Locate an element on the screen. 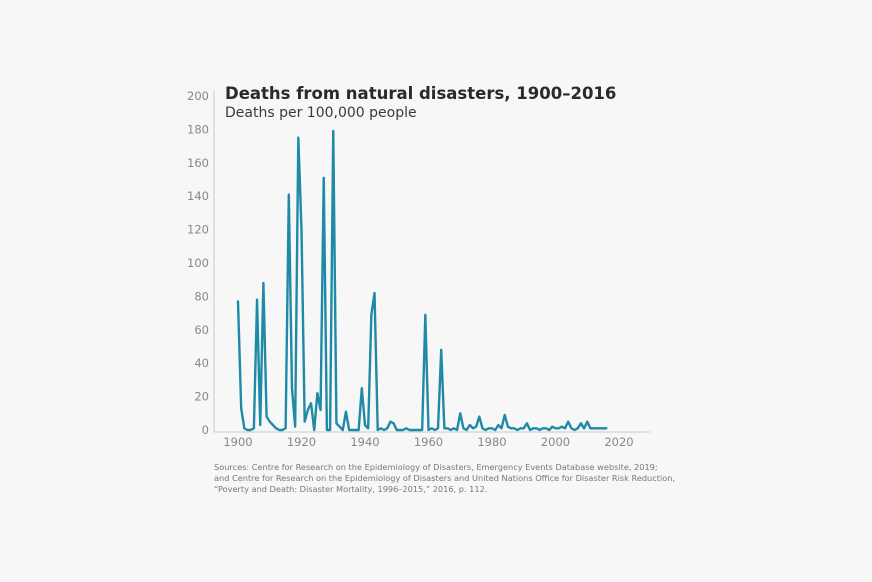 The width and height of the screenshot is (872, 582). x-tick-label: 1900 is located at coordinates (237, 442).